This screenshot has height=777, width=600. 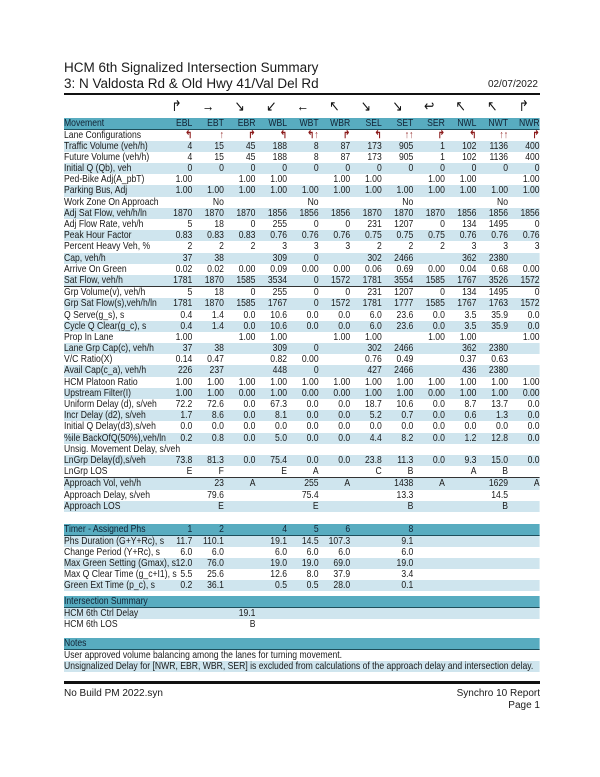 What do you see at coordinates (183, 212) in the screenshot?
I see `cell: 1870` at bounding box center [183, 212].